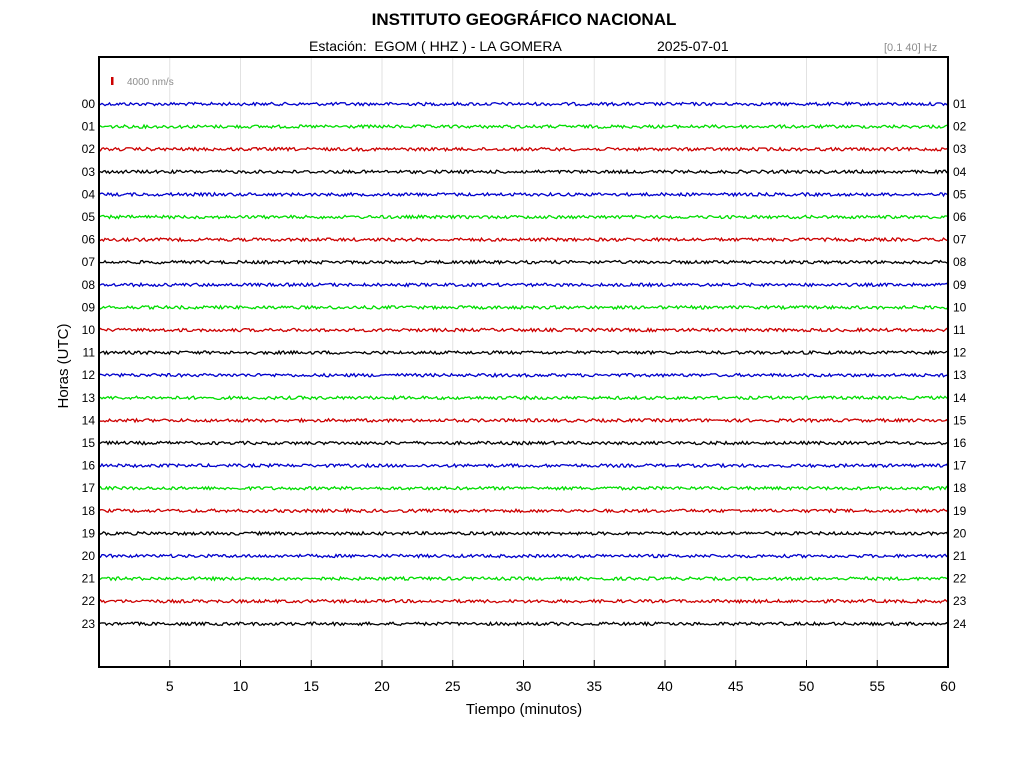 The width and height of the screenshot is (1024, 768). What do you see at coordinates (960, 285) in the screenshot?
I see `hour-label-right-09: 09` at bounding box center [960, 285].